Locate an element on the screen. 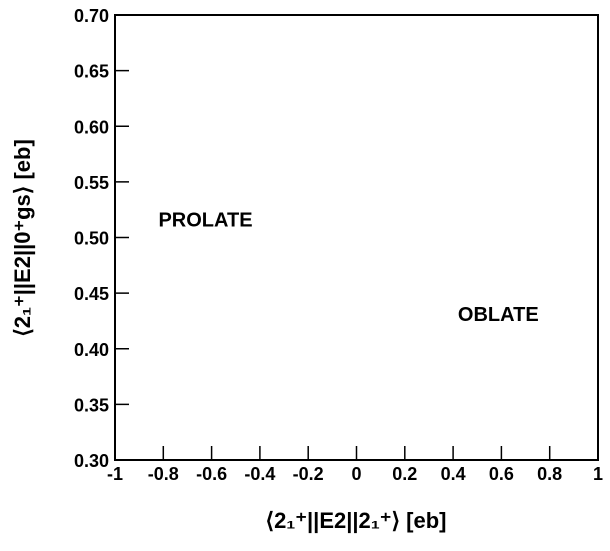  x-tick-label: 0.4 is located at coordinates (453, 474).